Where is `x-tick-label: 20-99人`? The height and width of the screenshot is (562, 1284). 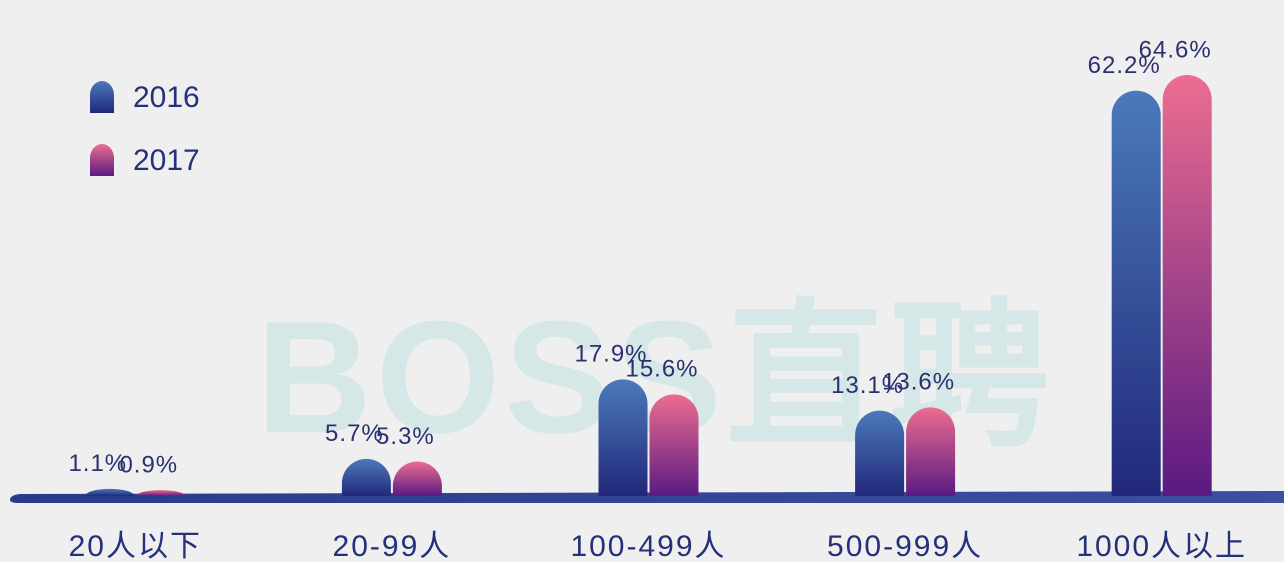 x-tick-label: 20-99人 is located at coordinates (392, 546).